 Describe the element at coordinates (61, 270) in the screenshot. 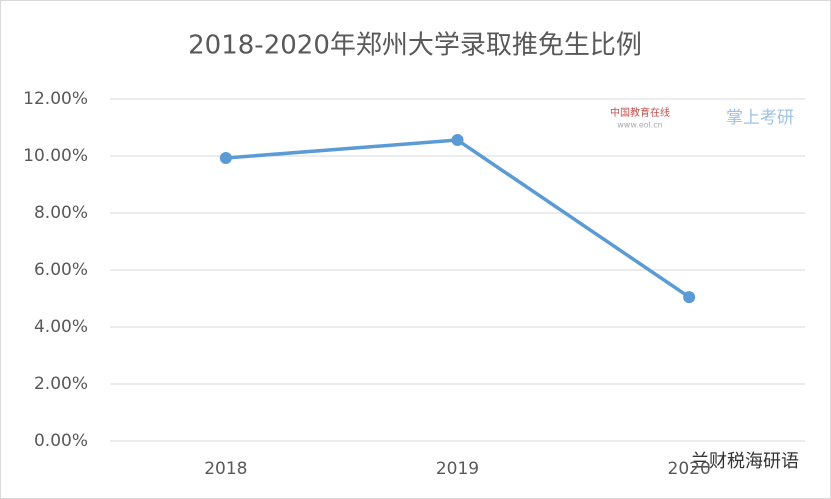

I see `y-tick-label: 6.00%` at that location.